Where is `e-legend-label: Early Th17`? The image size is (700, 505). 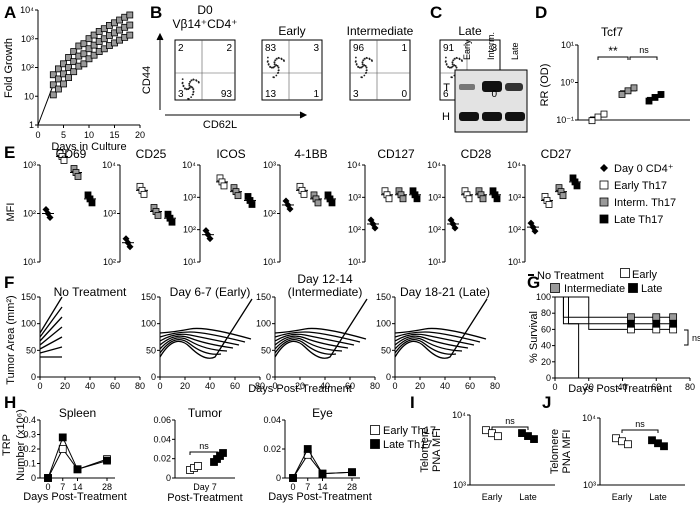 e-legend-label: Early Th17 is located at coordinates (640, 186).